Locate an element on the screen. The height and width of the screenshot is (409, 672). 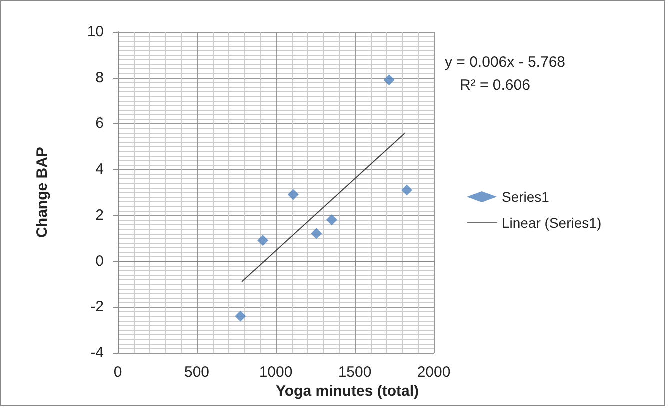
y-tick-label: 10 is located at coordinates (95, 32).